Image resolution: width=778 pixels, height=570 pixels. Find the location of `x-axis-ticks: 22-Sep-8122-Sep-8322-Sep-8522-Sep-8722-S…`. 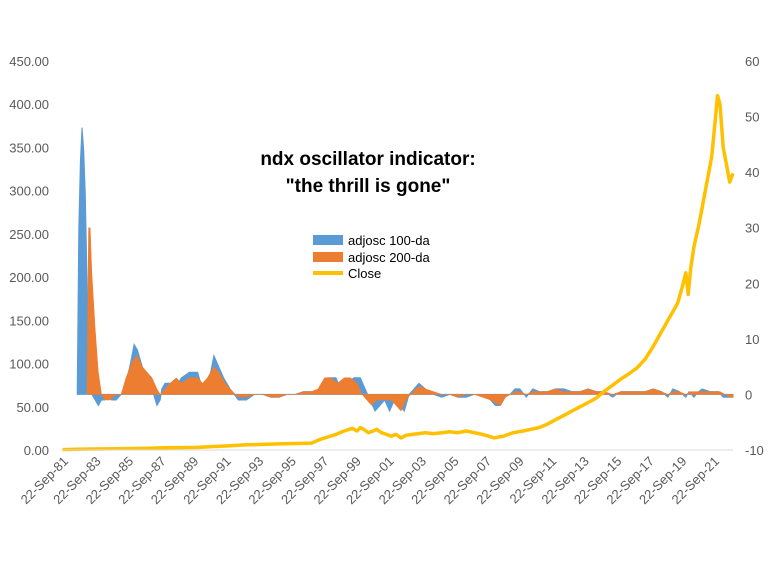

x-axis-ticks: 22-Sep-8122-Sep-8322-Sep-8522-Sep-8722-S… is located at coordinates (370, 481).